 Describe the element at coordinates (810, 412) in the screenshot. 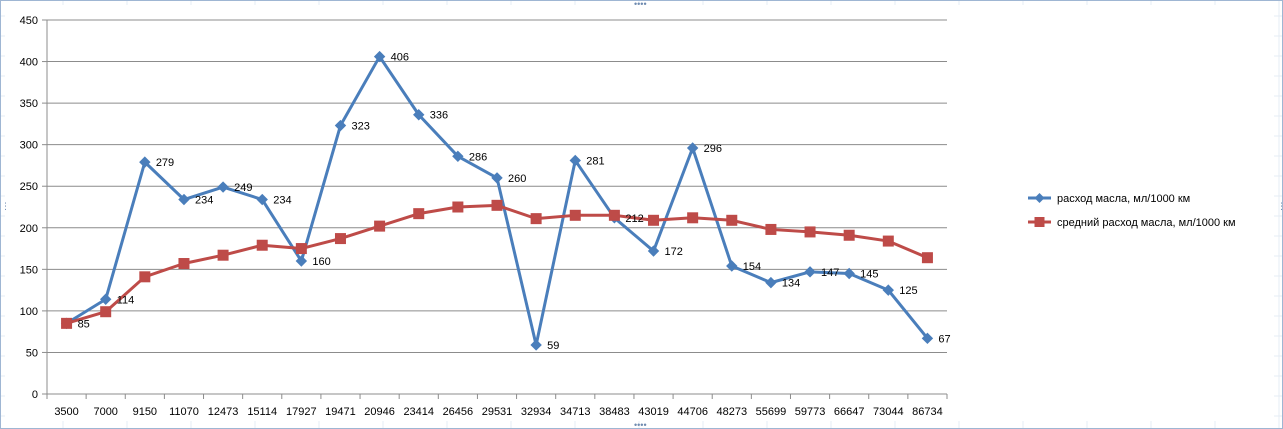

I see `x-tick-label: 59773` at that location.